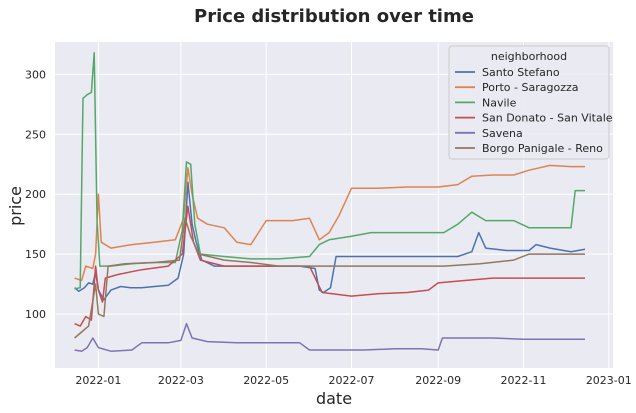 The width and height of the screenshot is (636, 413). Describe the element at coordinates (15, 206) in the screenshot. I see `y-axis-label: price` at that location.